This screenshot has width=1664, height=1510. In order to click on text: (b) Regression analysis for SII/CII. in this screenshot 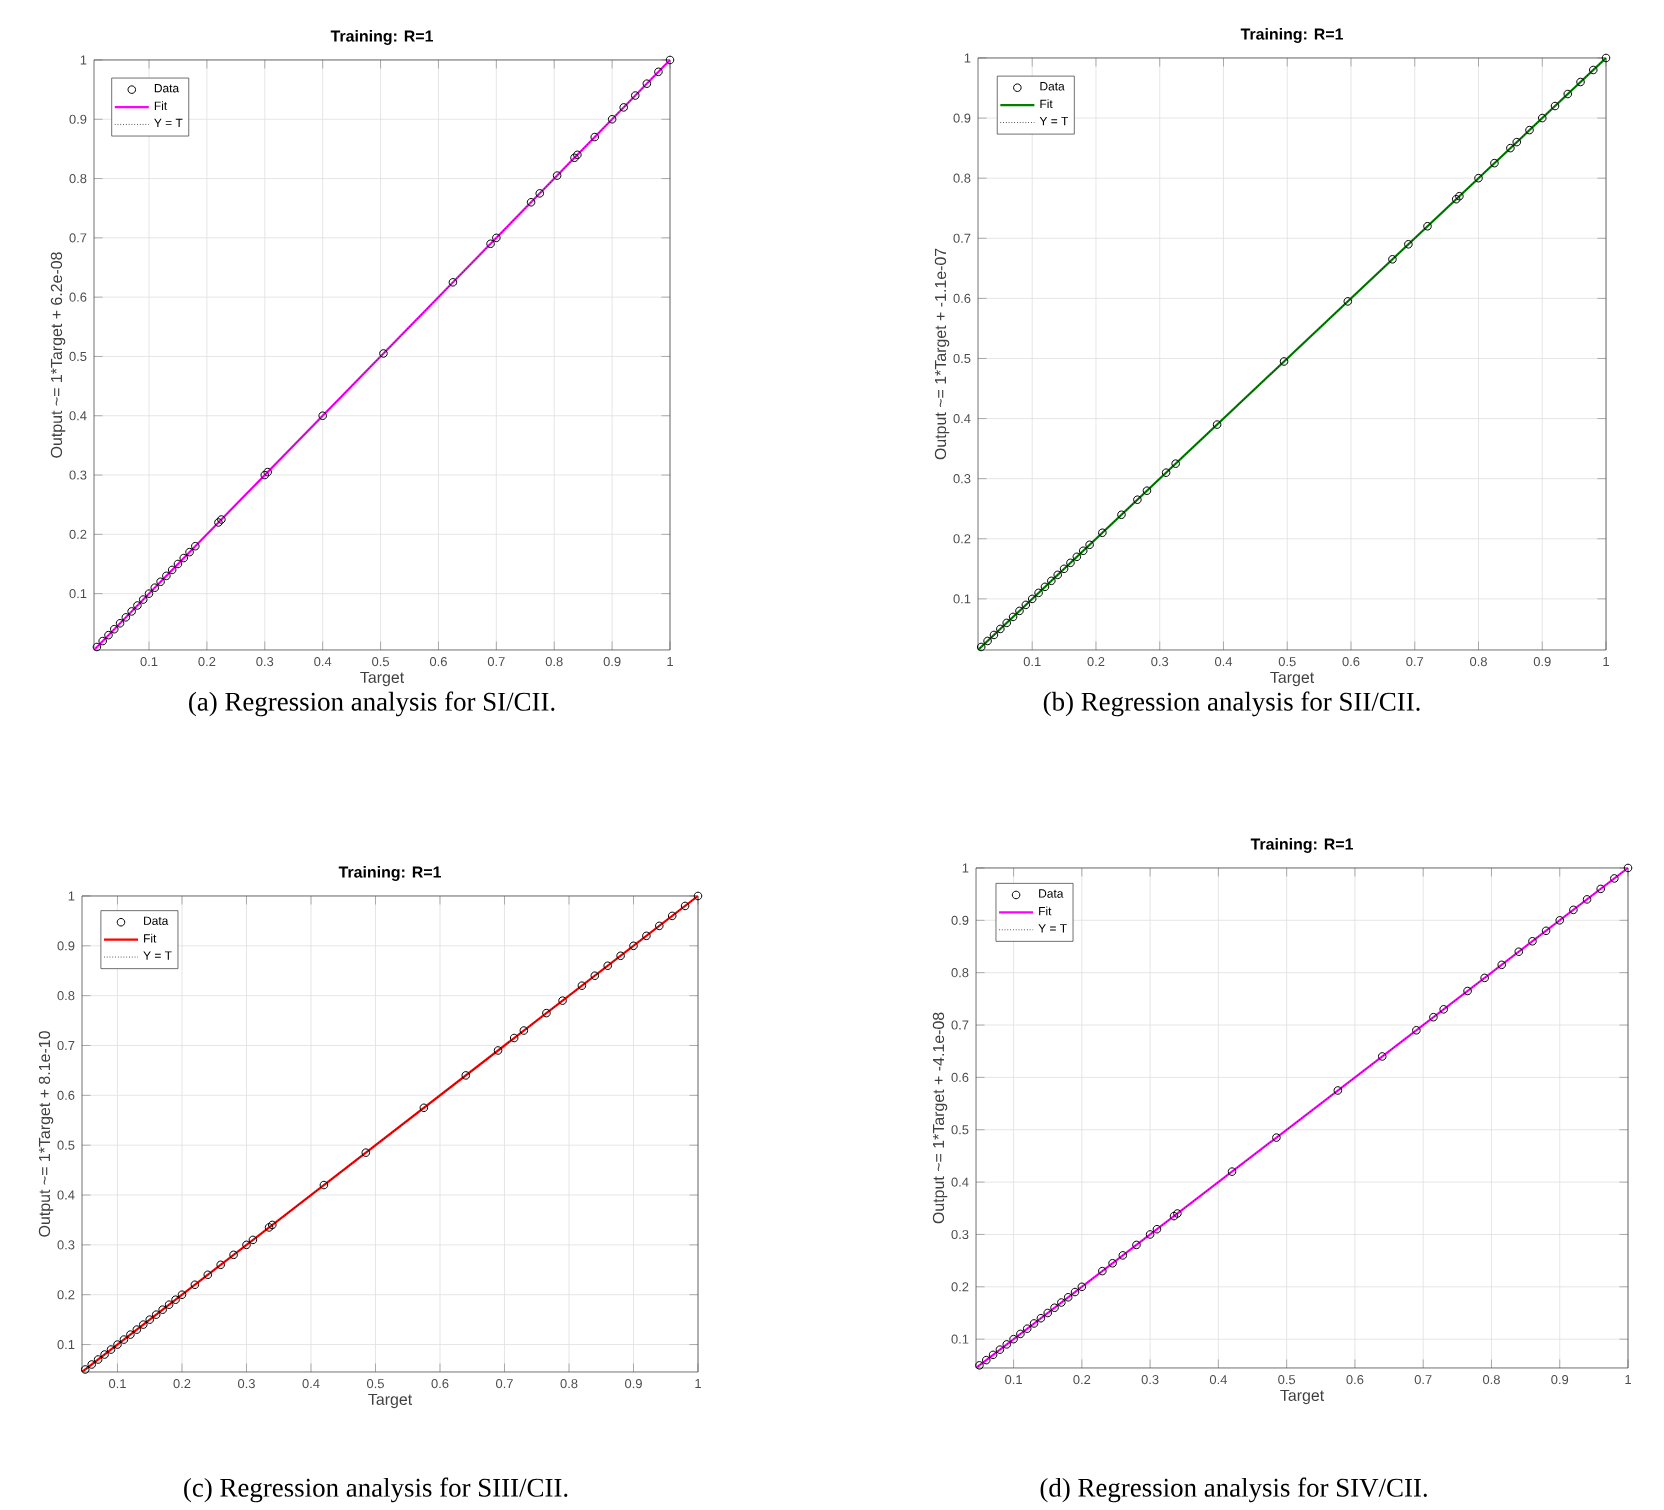, I will do `click(1231, 704)`.